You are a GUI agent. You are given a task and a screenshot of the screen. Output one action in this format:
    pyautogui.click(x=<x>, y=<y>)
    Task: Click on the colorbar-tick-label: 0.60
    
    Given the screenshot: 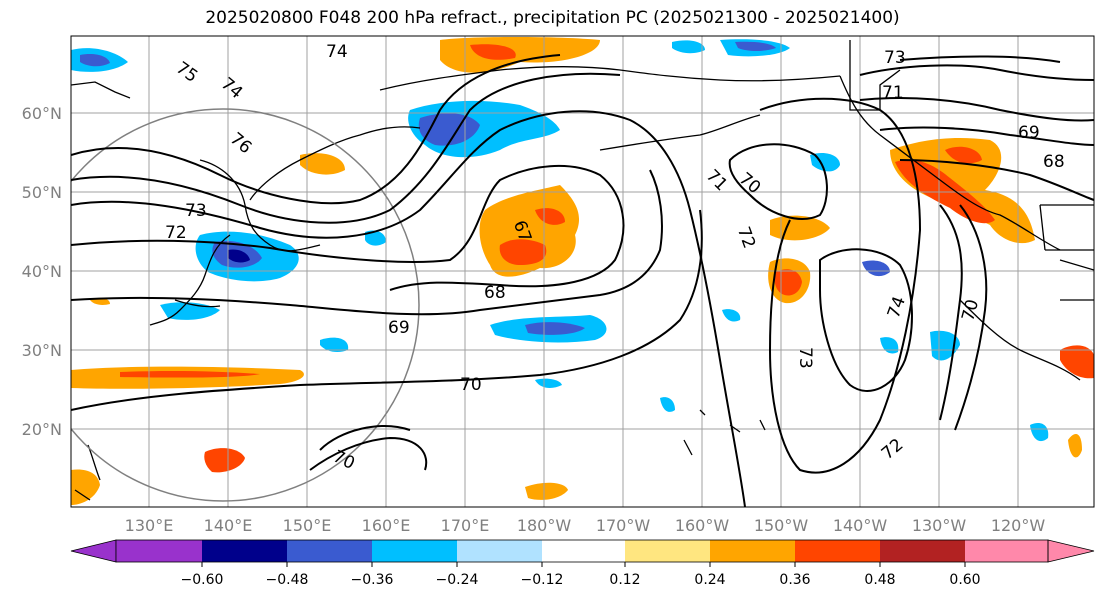 What is the action you would take?
    pyautogui.click(x=965, y=580)
    